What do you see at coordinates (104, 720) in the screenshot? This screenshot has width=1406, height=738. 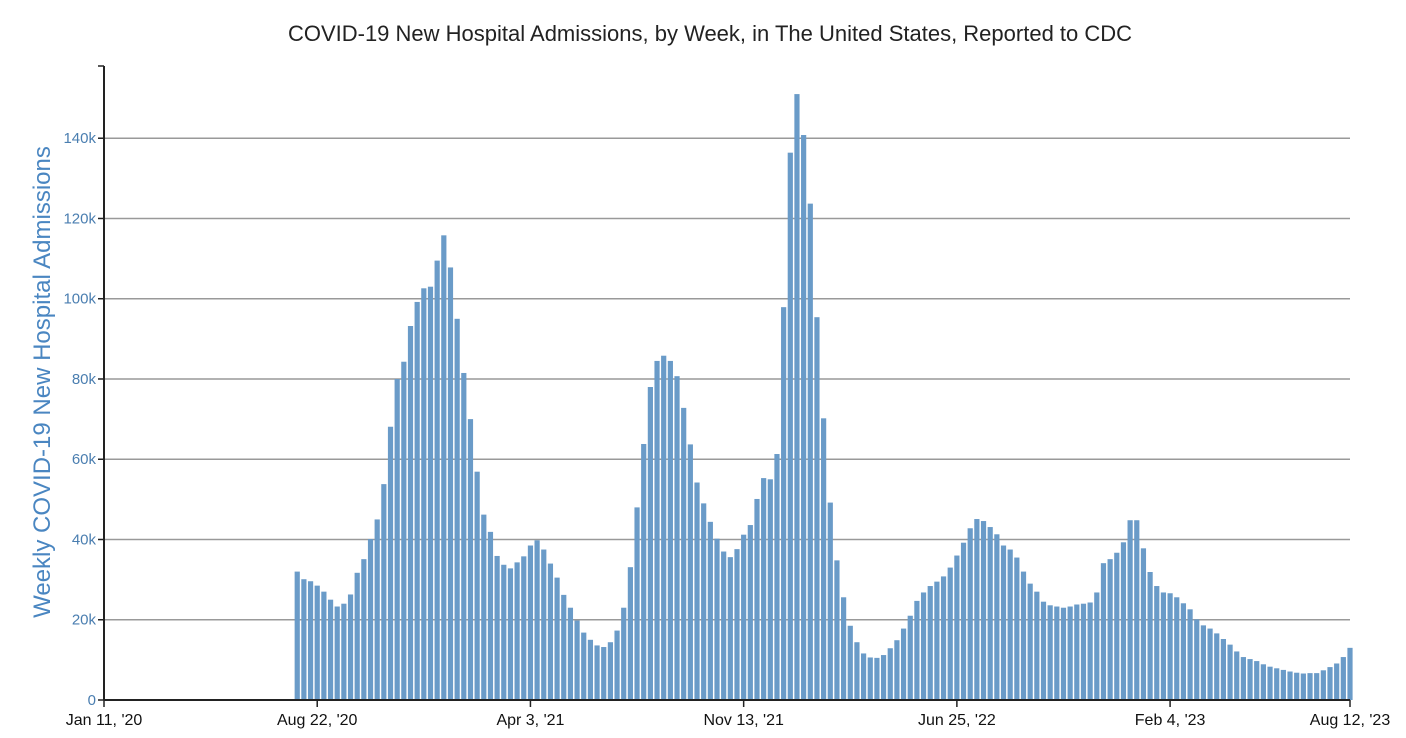 I see `x-tick-label: Jan 11, '20` at bounding box center [104, 720].